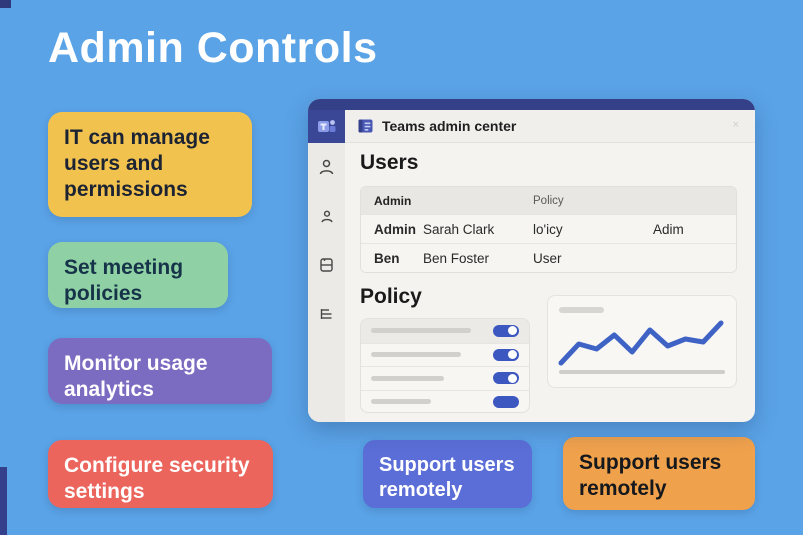 The image size is (803, 535). Describe the element at coordinates (213, 48) in the screenshot. I see `page-title: Admin Controls` at that location.